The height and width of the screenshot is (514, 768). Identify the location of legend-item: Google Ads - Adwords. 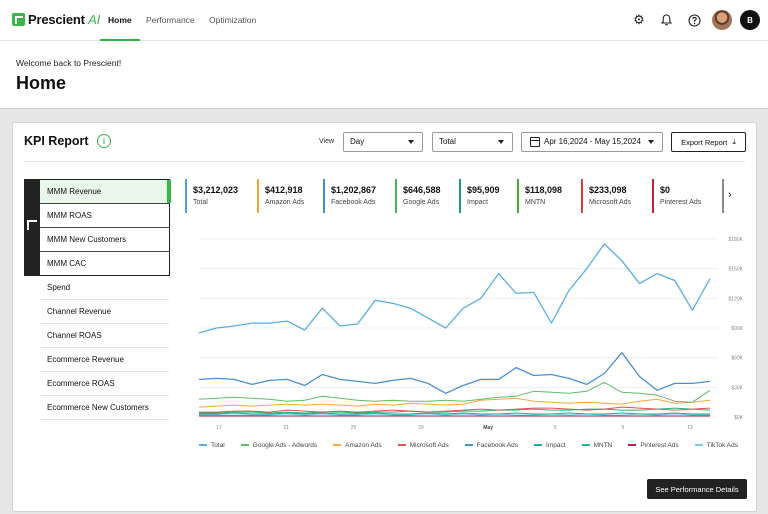
(279, 445).